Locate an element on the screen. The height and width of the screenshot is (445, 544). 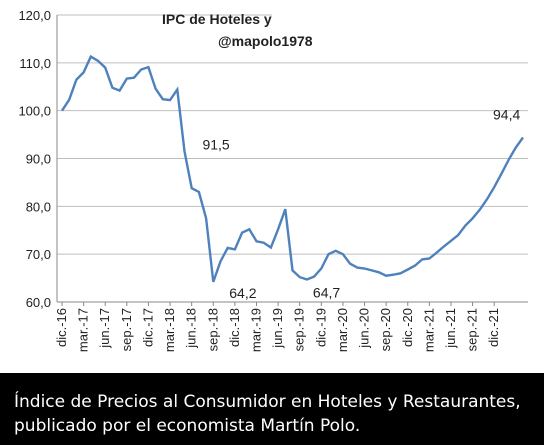
x-tick-label: mar.-21 is located at coordinates (428, 330).